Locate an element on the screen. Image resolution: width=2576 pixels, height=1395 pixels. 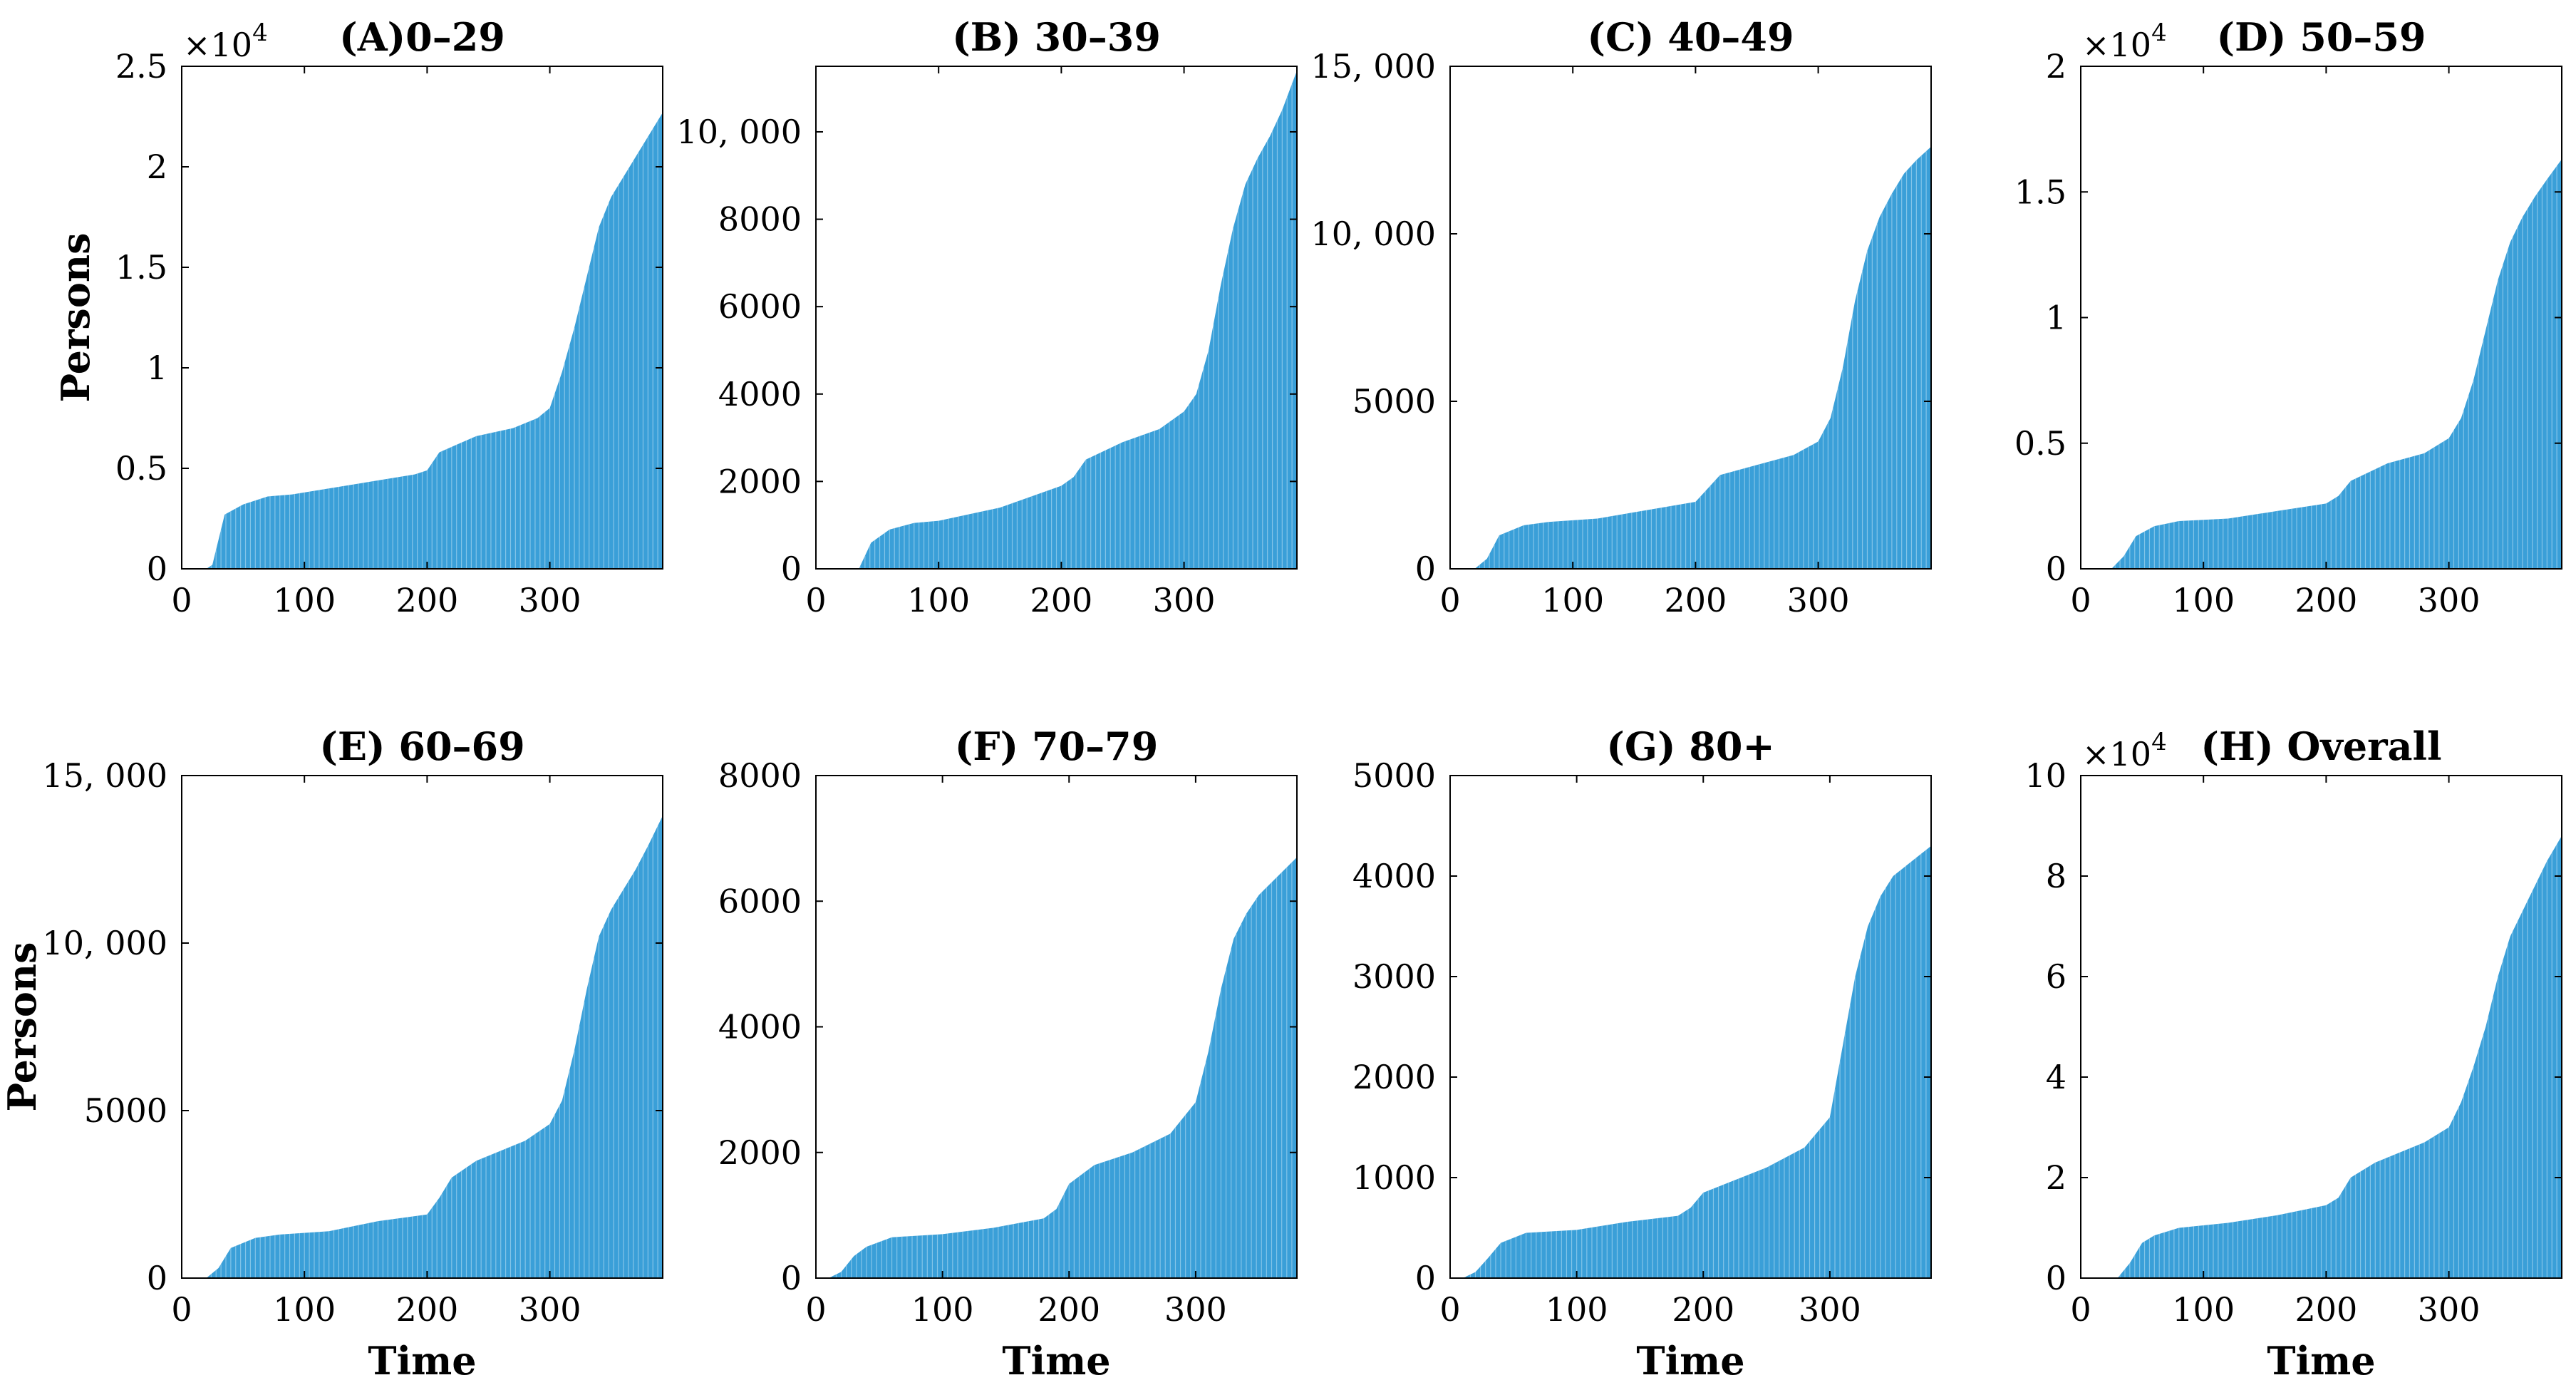
panel-2: 0 100 200 300 0 5000 10, 000 15, 000 (C) 40–49 is located at coordinates (1621, 316).